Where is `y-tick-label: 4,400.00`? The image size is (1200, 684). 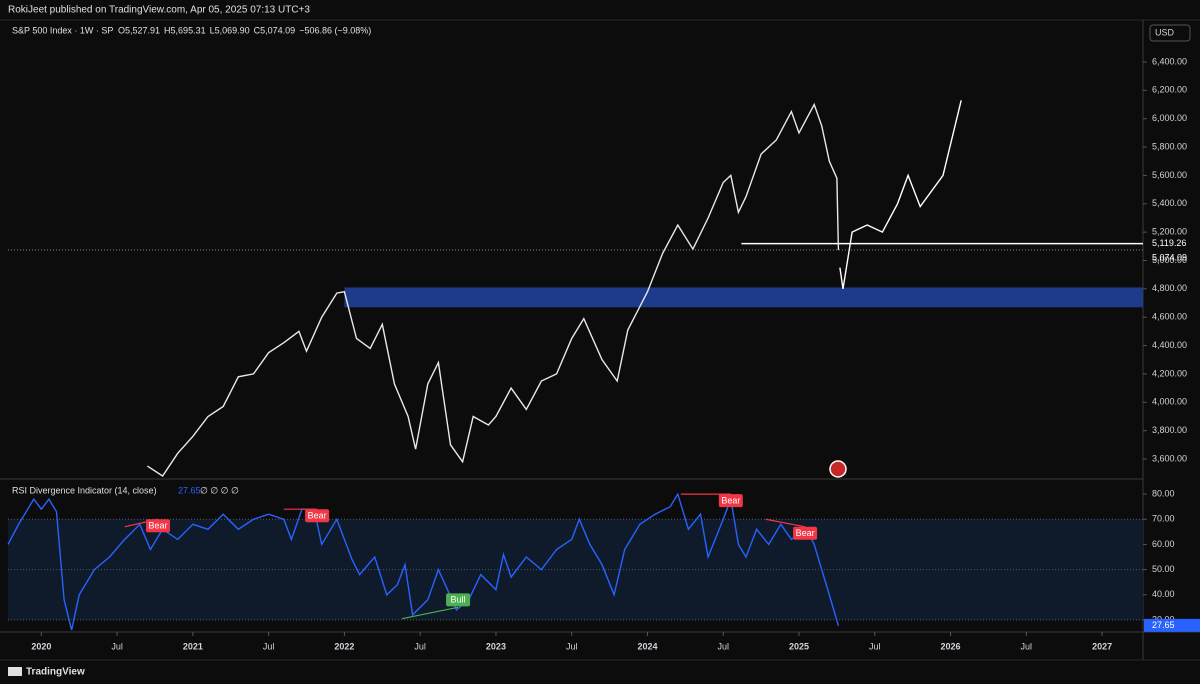 y-tick-label: 4,400.00 is located at coordinates (1169, 345).